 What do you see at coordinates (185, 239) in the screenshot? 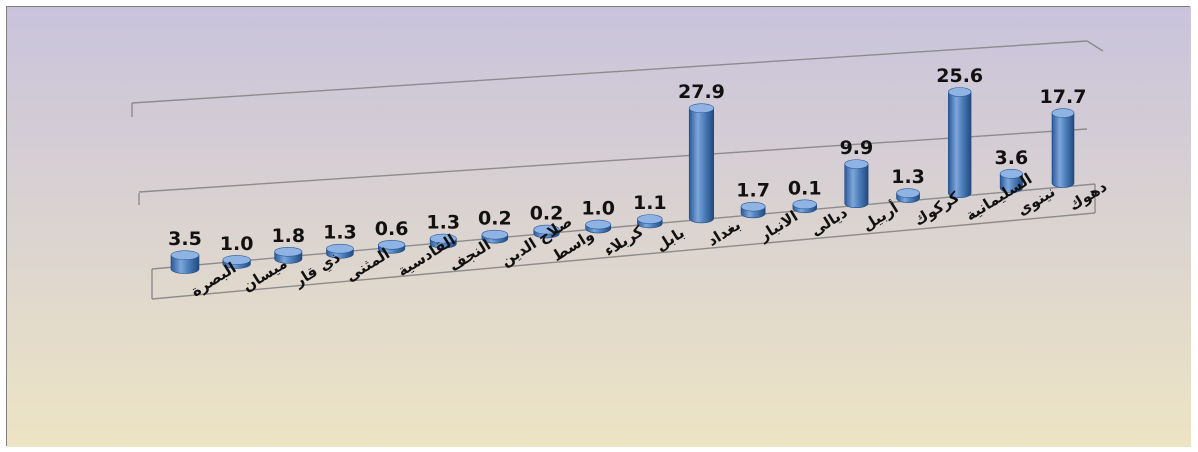
I see `data-label: 3.5` at bounding box center [185, 239].